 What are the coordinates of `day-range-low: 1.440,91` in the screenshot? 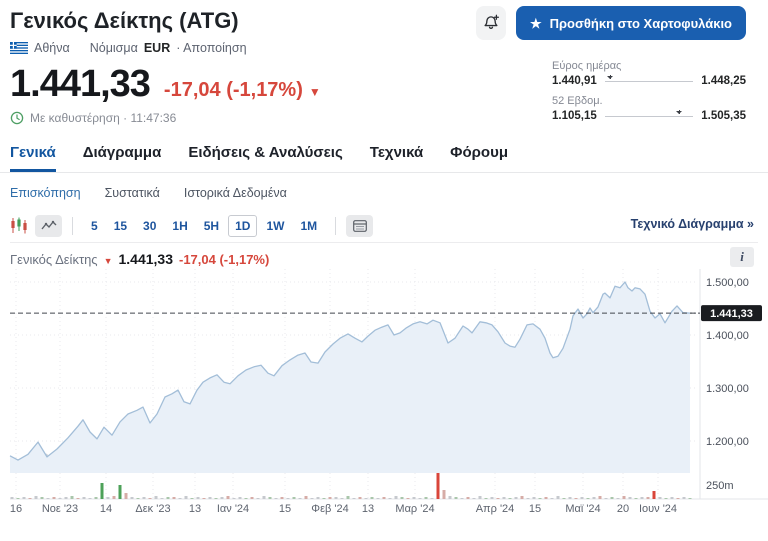 It's located at (574, 81).